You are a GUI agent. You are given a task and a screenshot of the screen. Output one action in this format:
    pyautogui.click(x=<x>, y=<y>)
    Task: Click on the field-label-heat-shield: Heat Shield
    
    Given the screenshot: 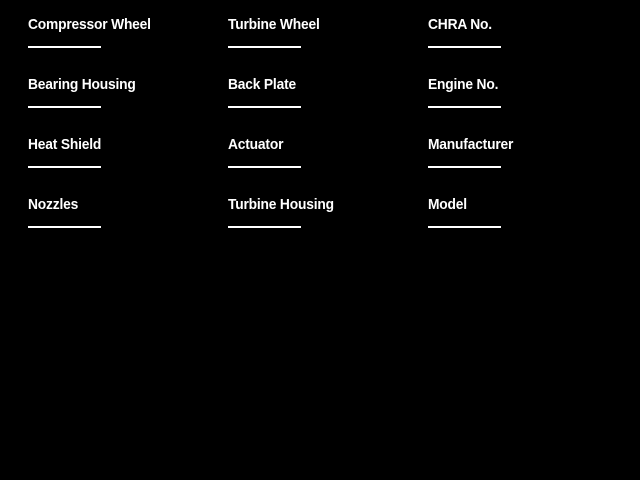 What is the action you would take?
    pyautogui.click(x=65, y=144)
    